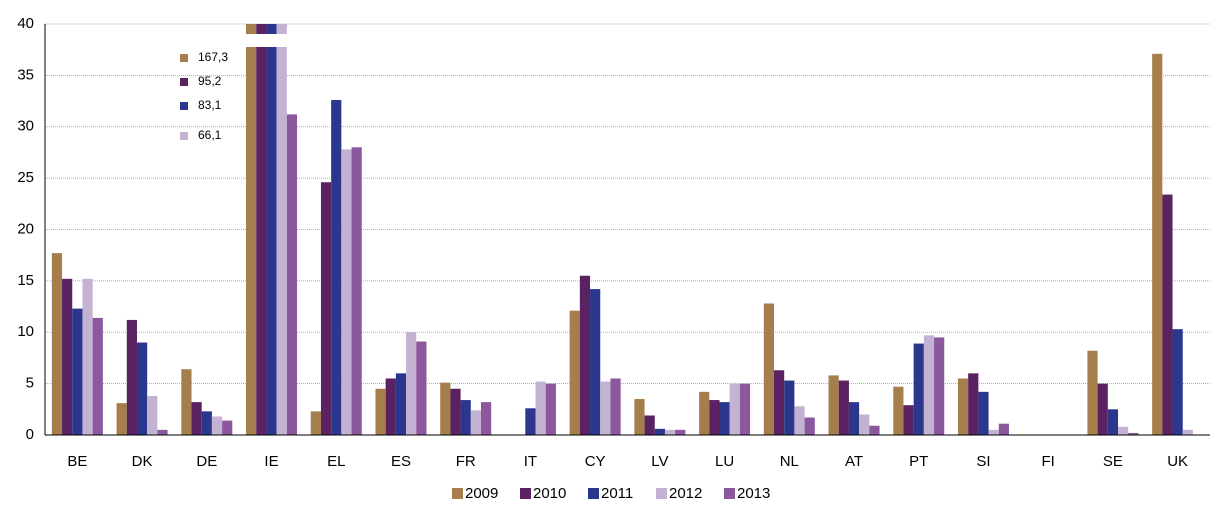 The image size is (1223, 507). What do you see at coordinates (25, 126) in the screenshot?
I see `y-tick-label: 30` at bounding box center [25, 126].